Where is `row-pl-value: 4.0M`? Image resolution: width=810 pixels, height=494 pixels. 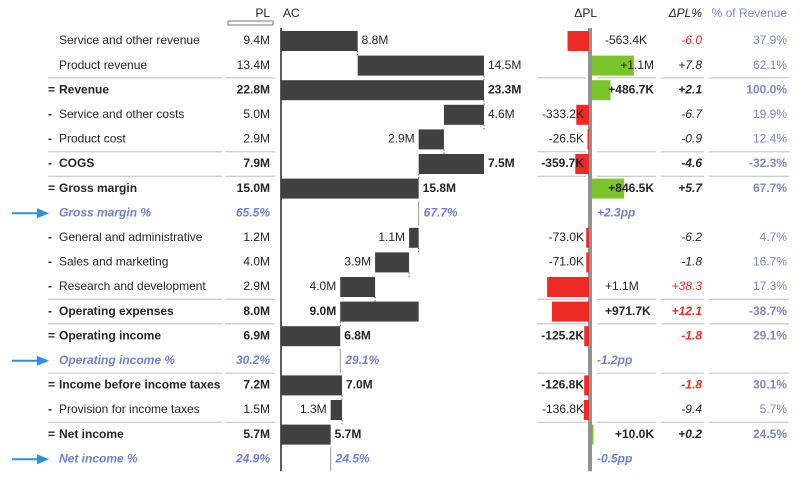 row-pl-value: 4.0M is located at coordinates (256, 262).